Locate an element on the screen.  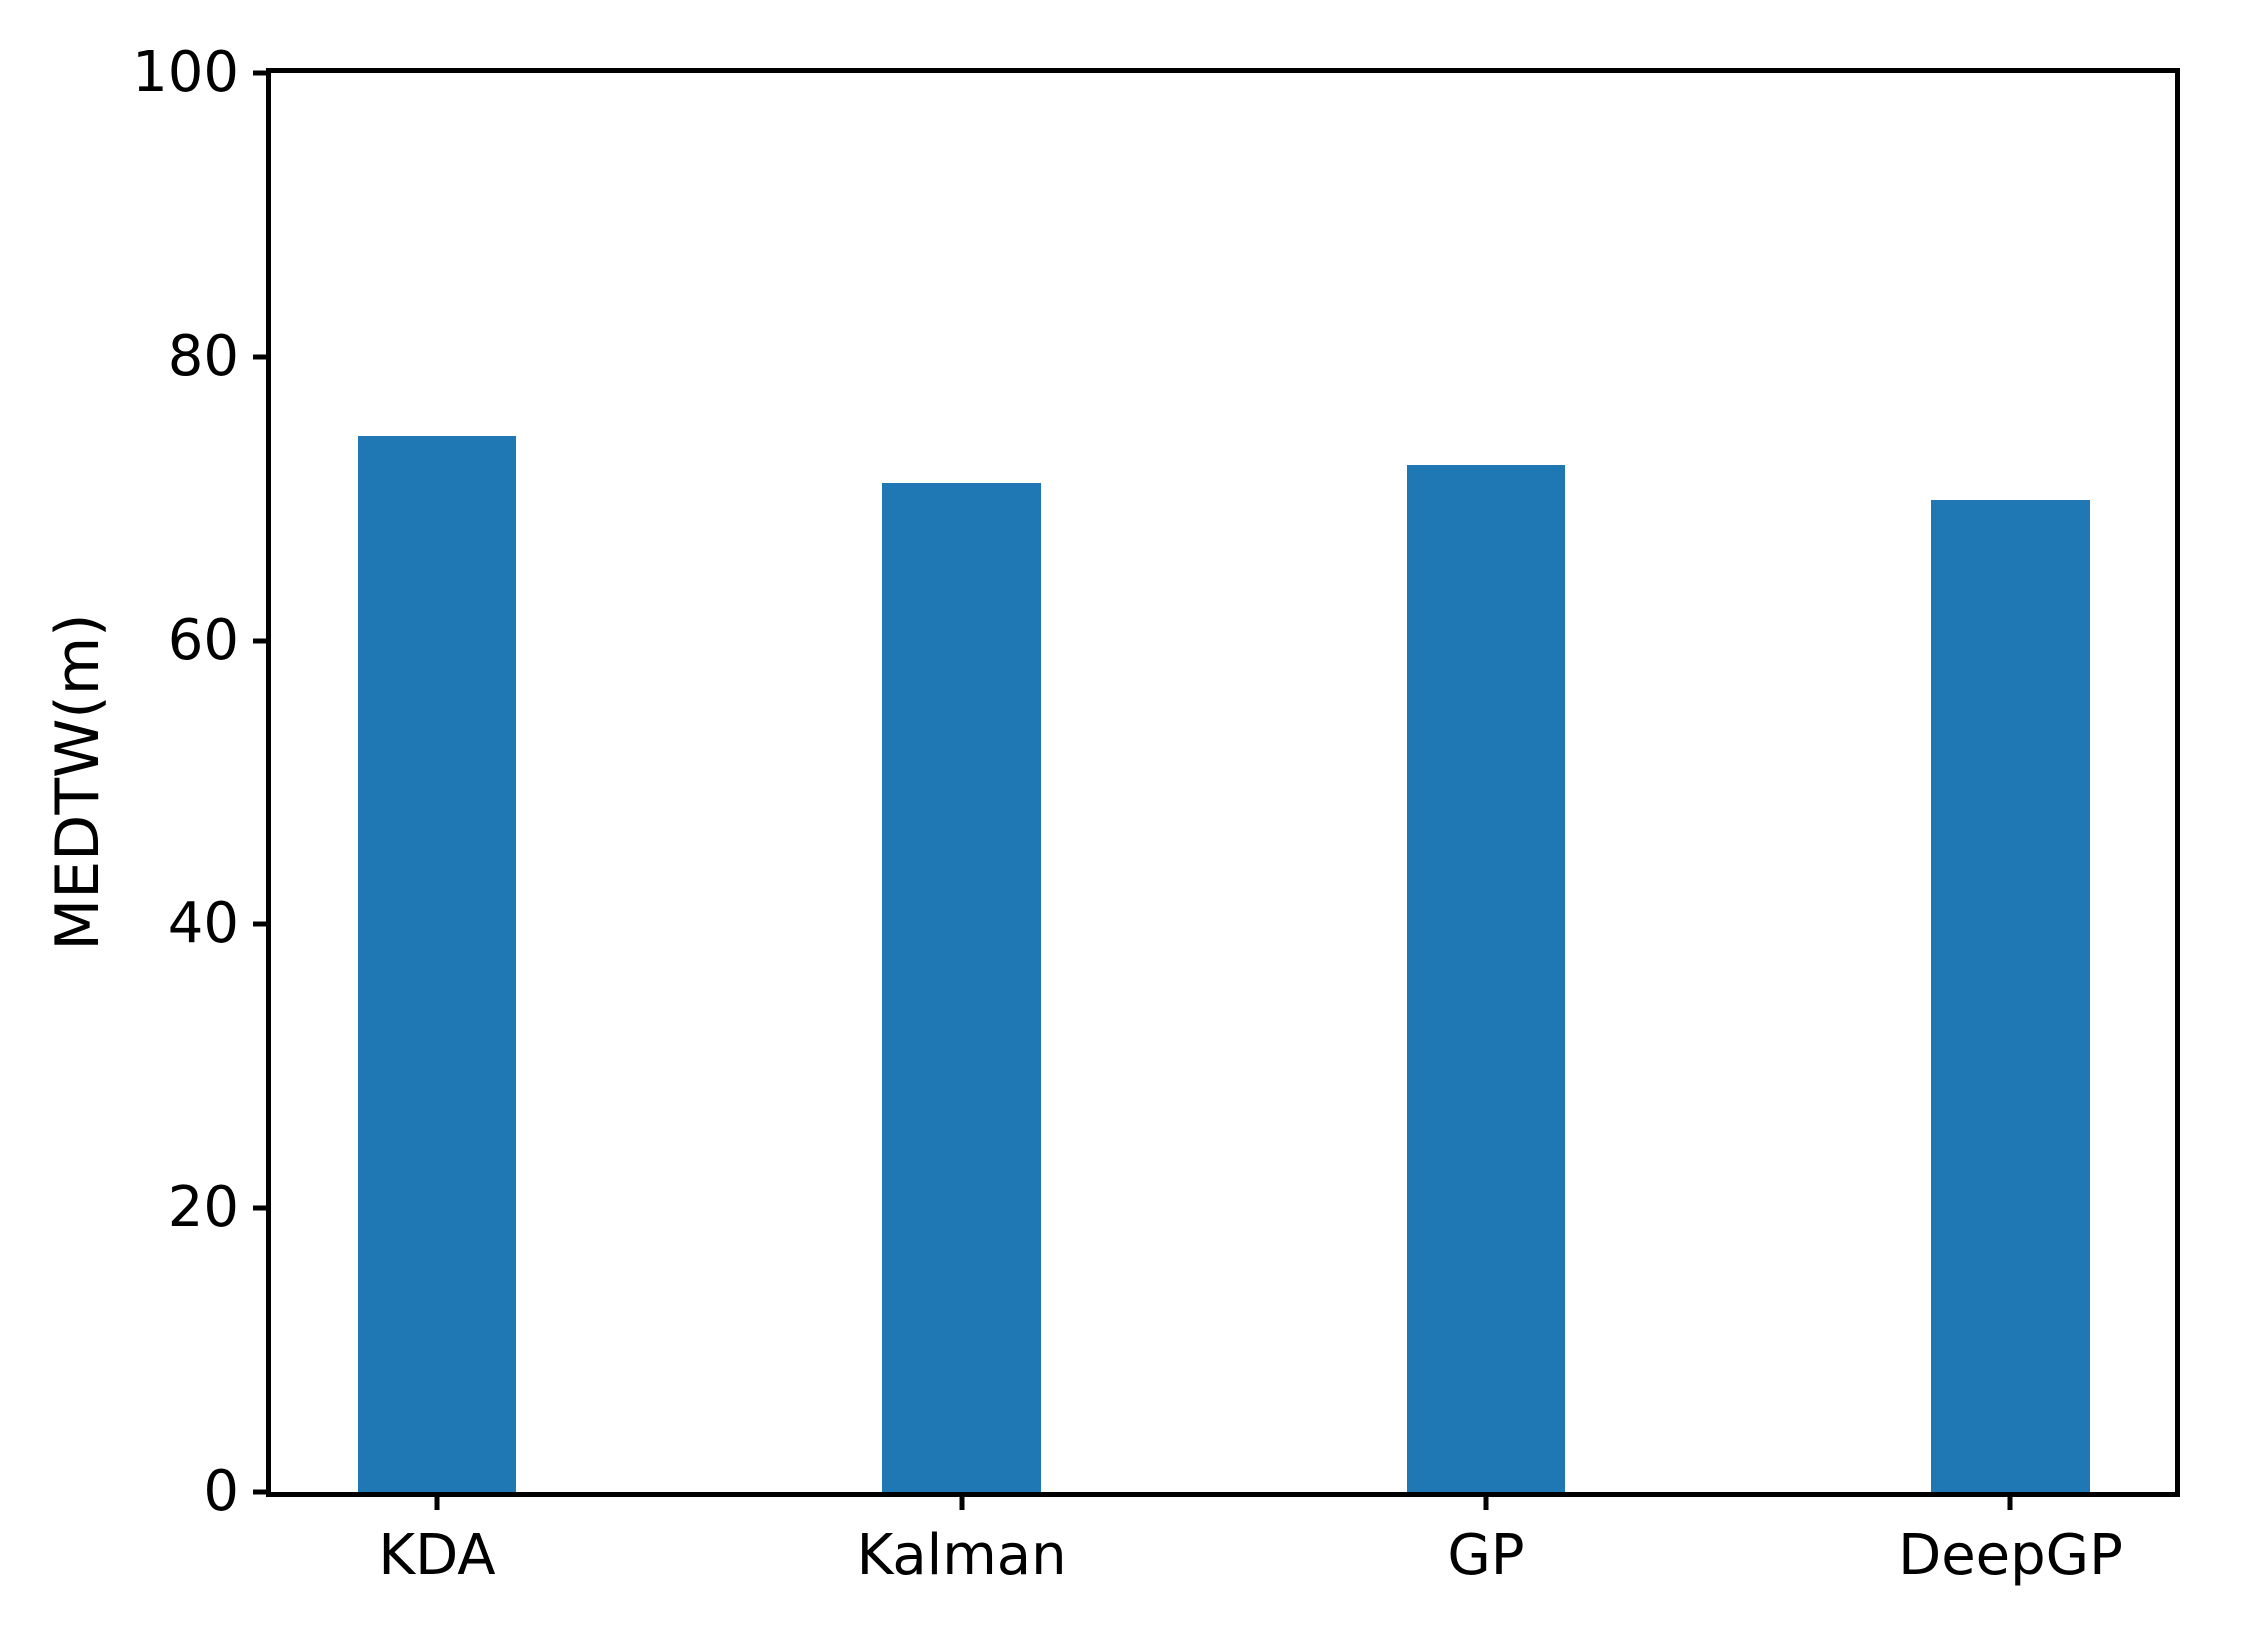
bar-GP is located at coordinates (1486, 978).